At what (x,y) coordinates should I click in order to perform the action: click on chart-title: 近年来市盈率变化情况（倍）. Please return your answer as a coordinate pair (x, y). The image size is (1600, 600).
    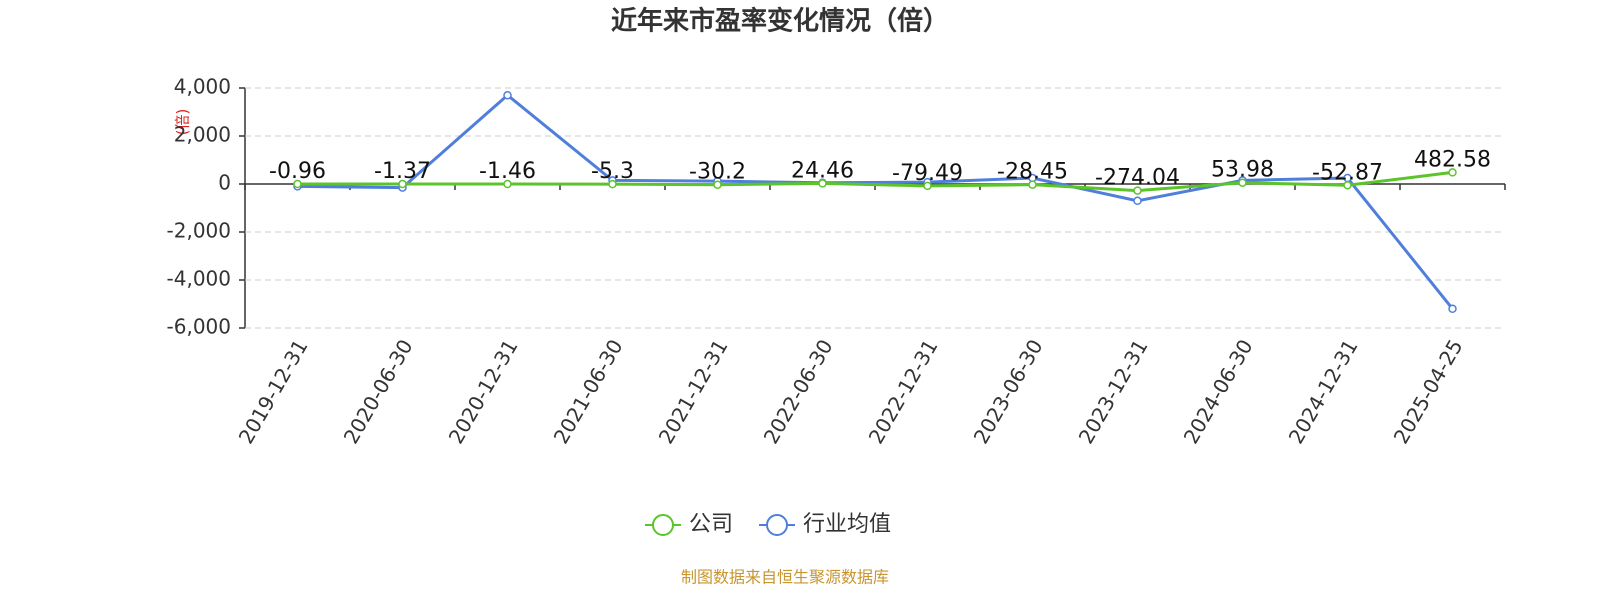
    Looking at the image, I should click on (780, 21).